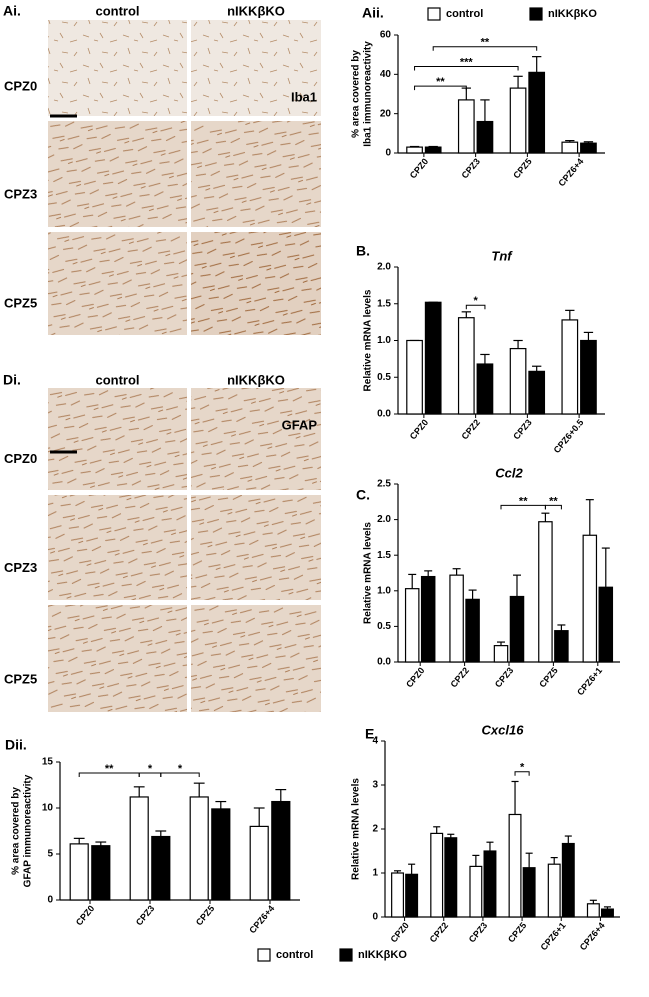 Image resolution: width=649 pixels, height=997 pixels. What do you see at coordinates (368, 94) in the screenshot?
I see `y-axis-label: Iba1 immunoreactivity` at bounding box center [368, 94].